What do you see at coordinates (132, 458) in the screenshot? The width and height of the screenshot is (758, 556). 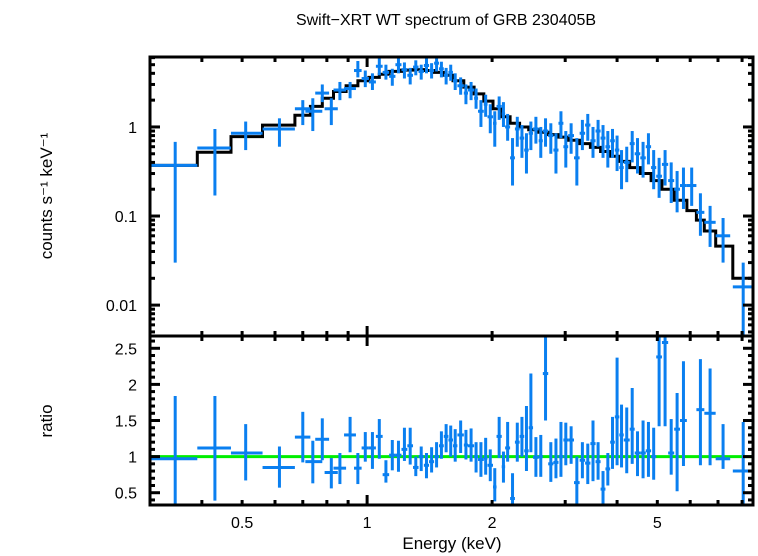 I see `y-tick-label-ratio: 1` at bounding box center [132, 458].